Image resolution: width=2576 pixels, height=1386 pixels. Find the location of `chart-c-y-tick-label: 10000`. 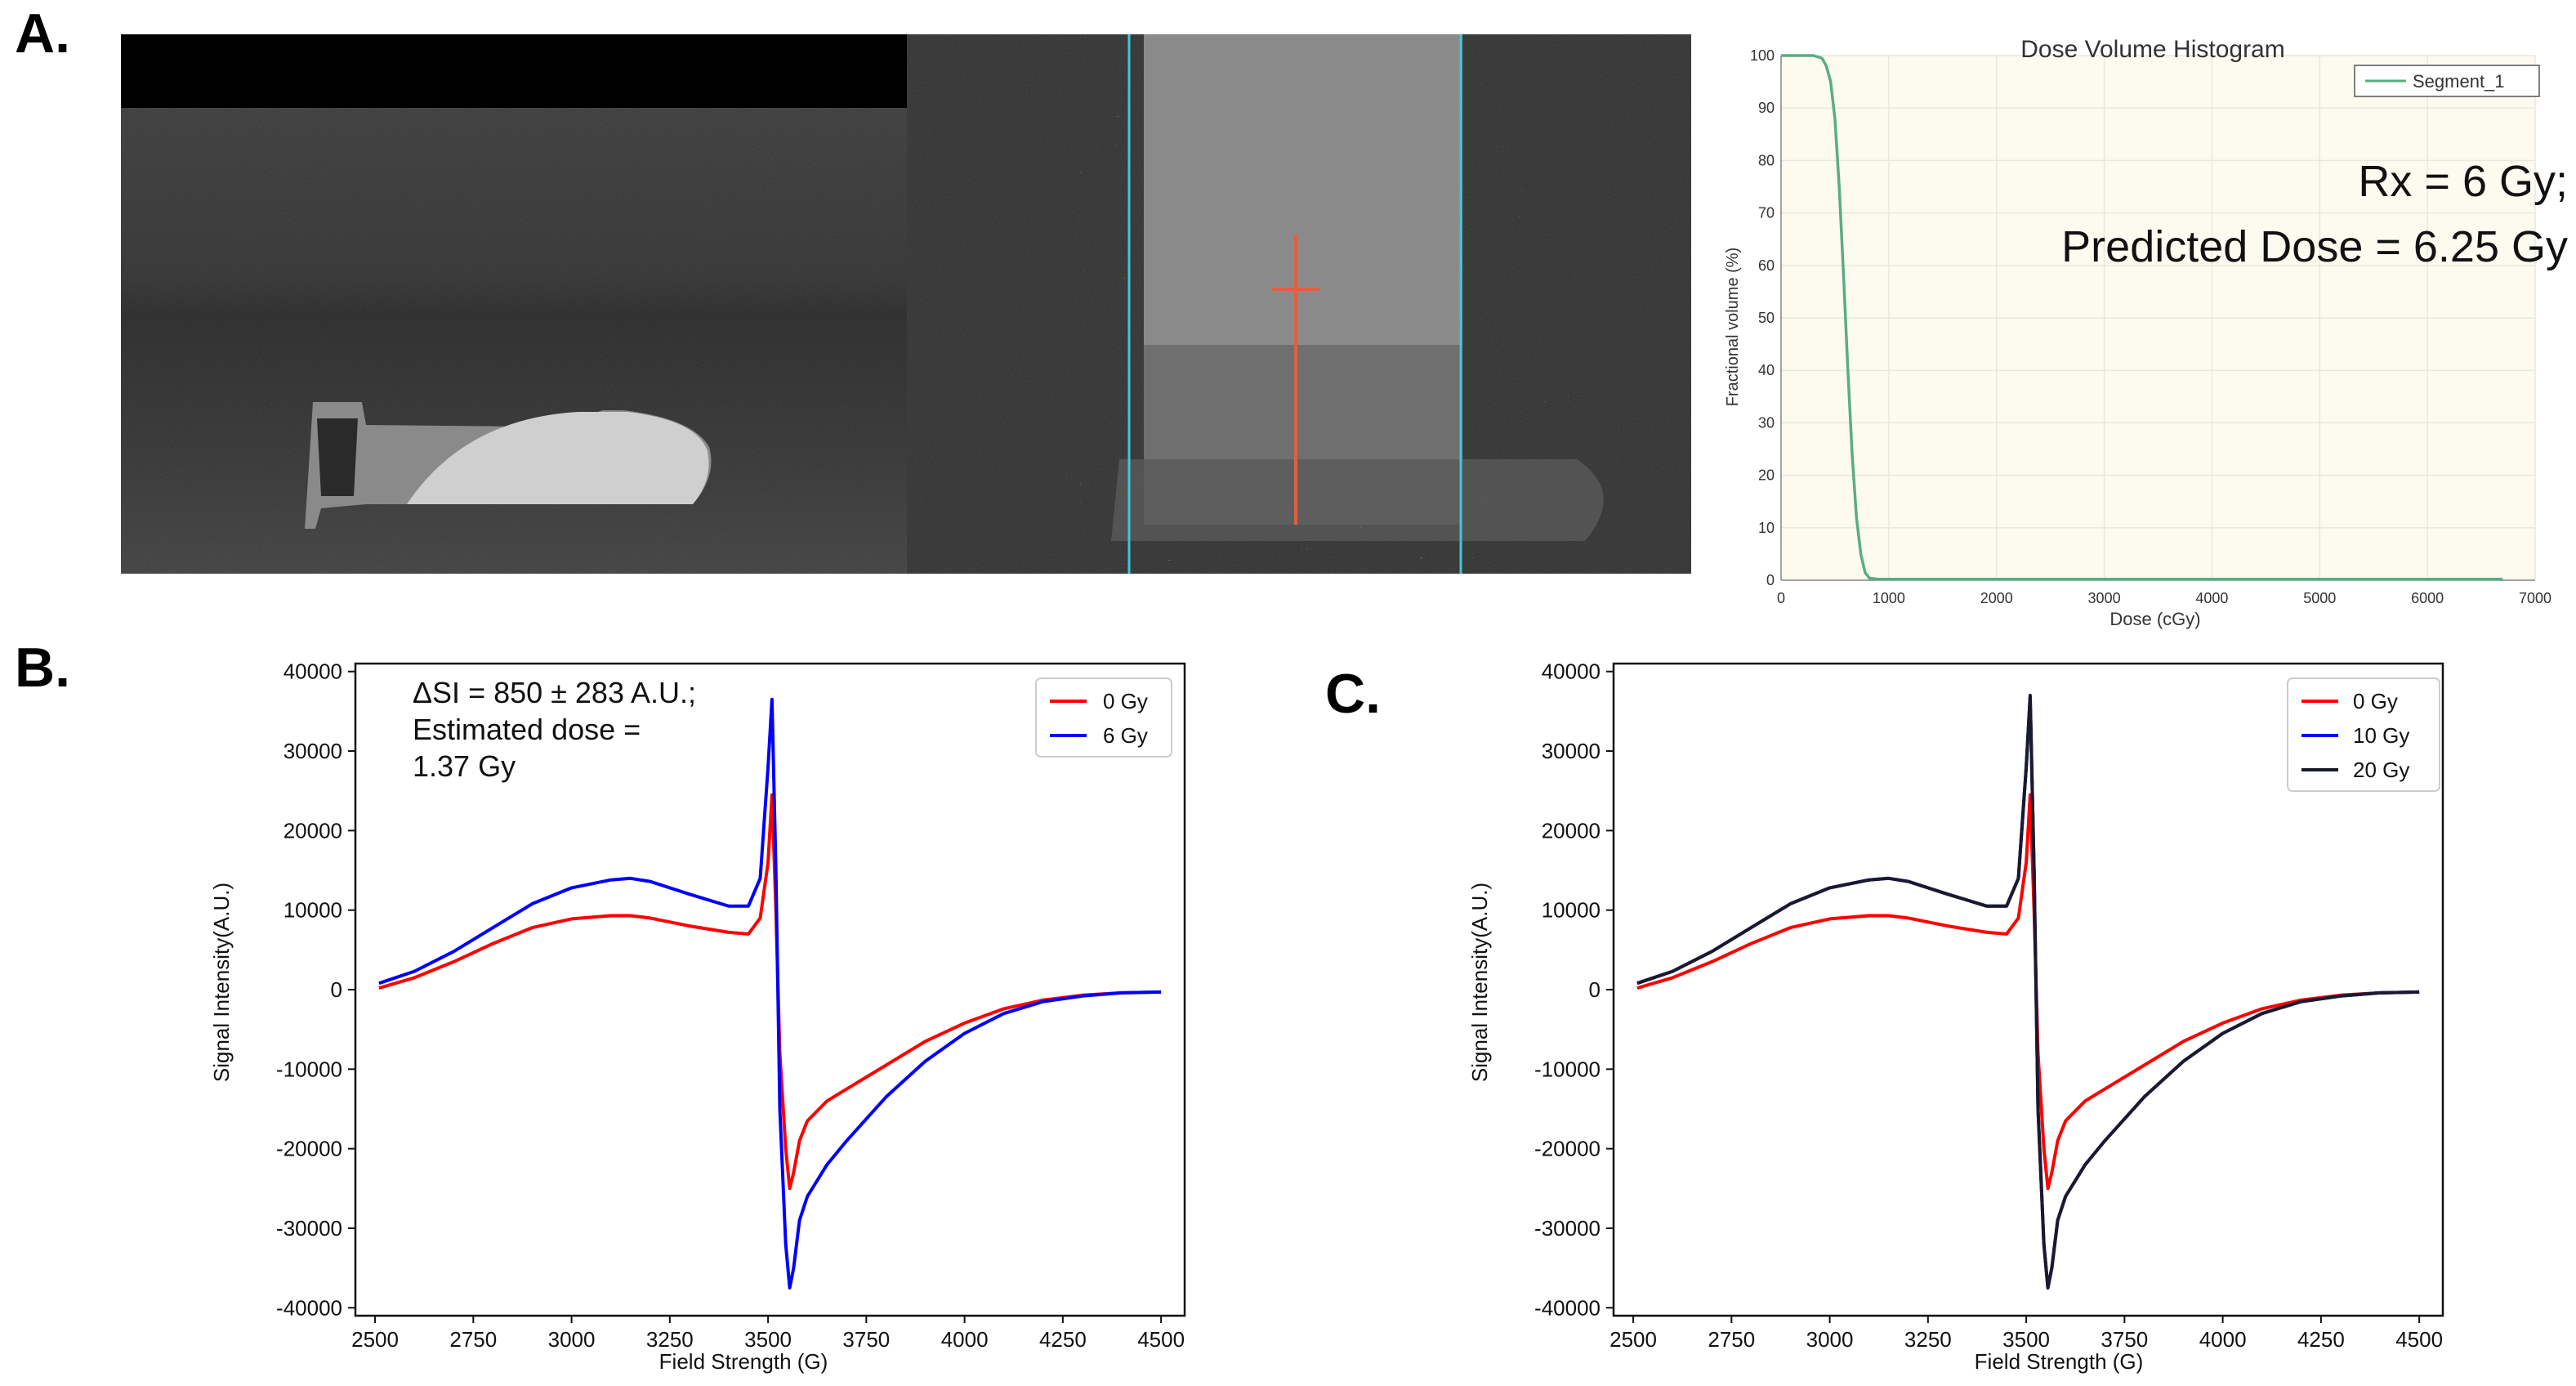

chart-c-y-tick-label: 10000 is located at coordinates (1572, 911).